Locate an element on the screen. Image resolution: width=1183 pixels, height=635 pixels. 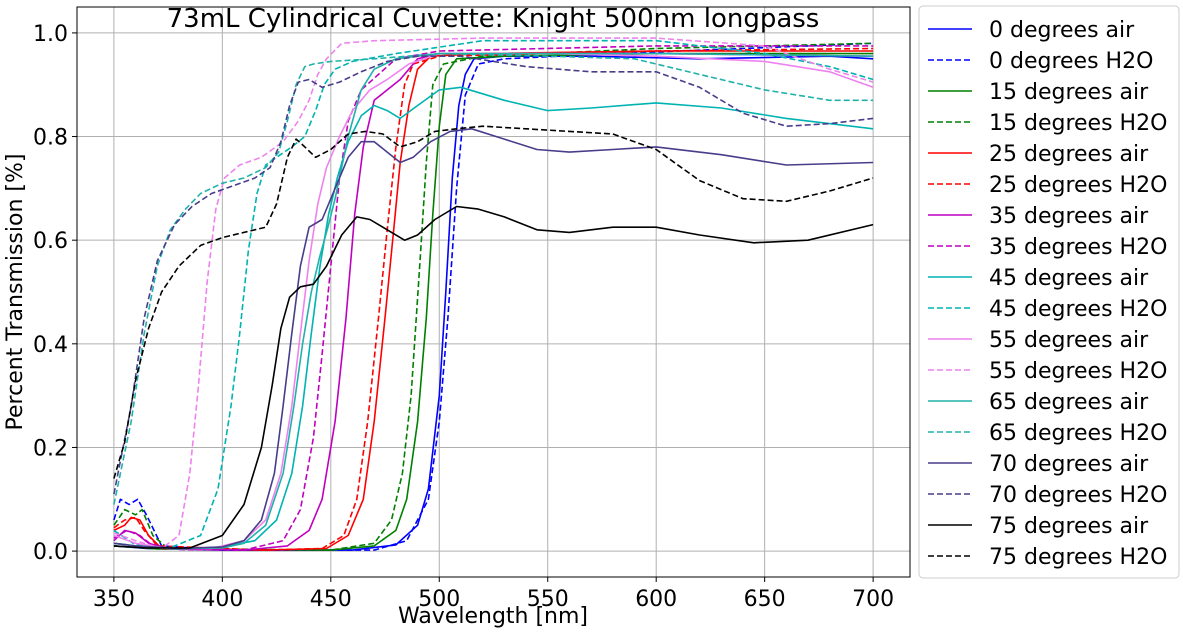
legend-label: 45 degrees H2O is located at coordinates (1078, 309).